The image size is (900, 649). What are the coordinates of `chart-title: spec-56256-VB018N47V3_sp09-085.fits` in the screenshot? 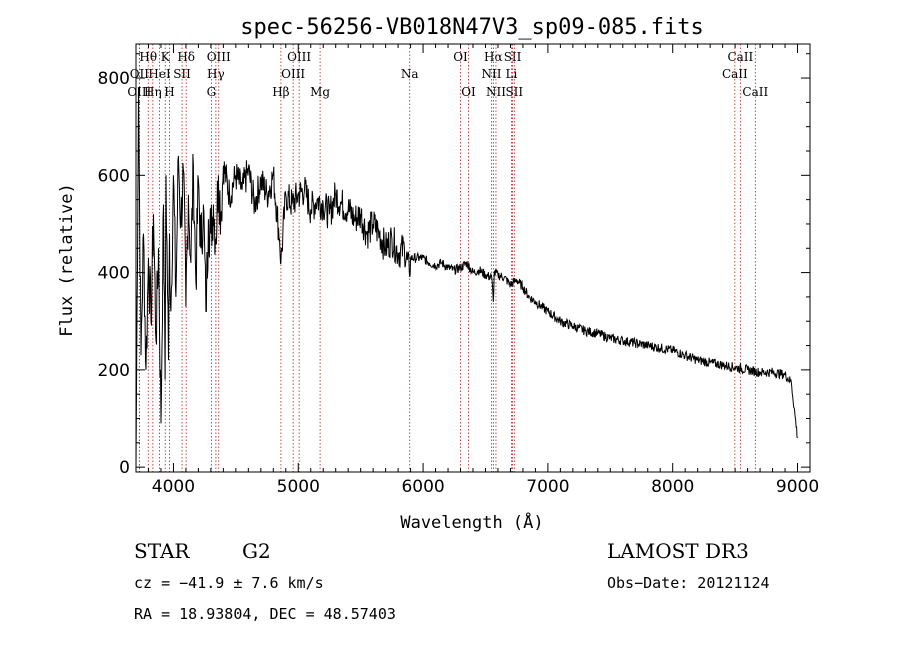 It's located at (472, 27).